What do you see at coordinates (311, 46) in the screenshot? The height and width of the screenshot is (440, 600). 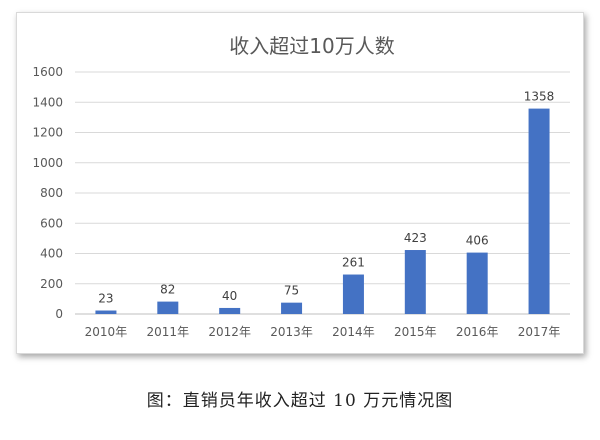 I see `chart-title: 收入超过10万人数` at bounding box center [311, 46].